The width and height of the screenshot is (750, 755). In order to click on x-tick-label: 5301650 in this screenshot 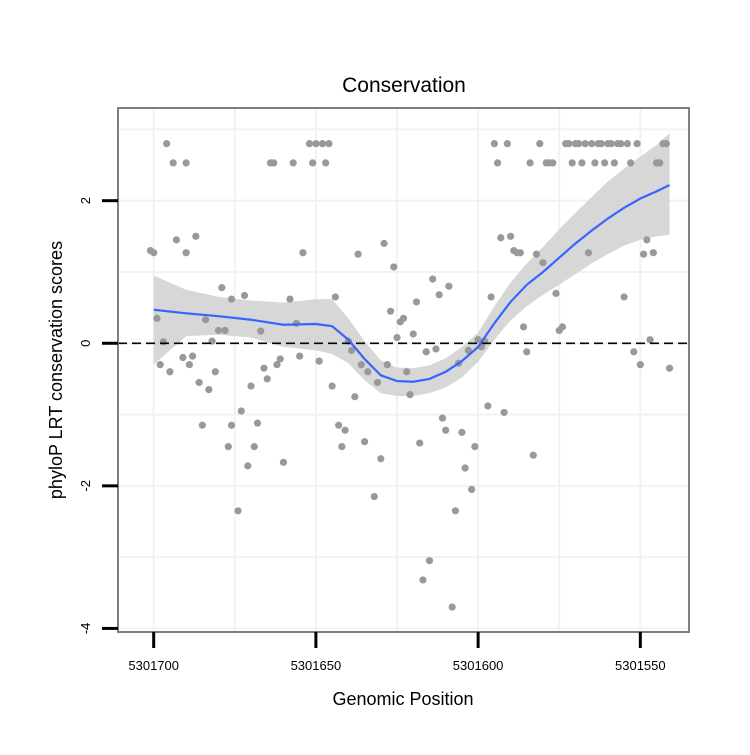, I will do `click(316, 665)`.